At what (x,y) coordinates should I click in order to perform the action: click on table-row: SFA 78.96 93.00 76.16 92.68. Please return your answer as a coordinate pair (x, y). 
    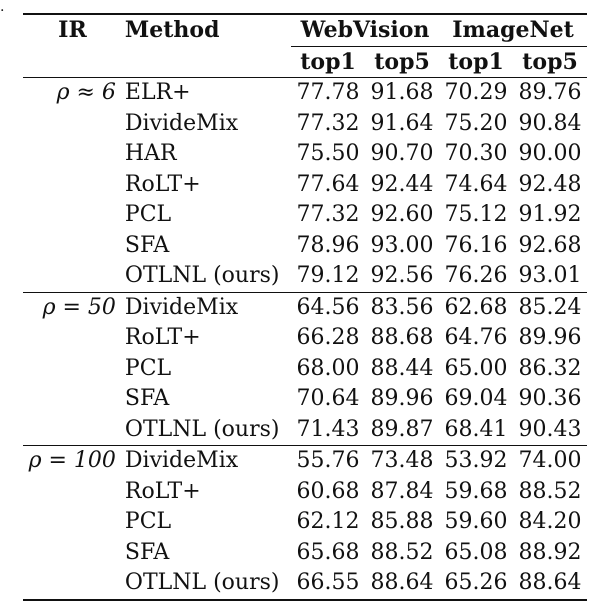
    Looking at the image, I should click on (305, 246).